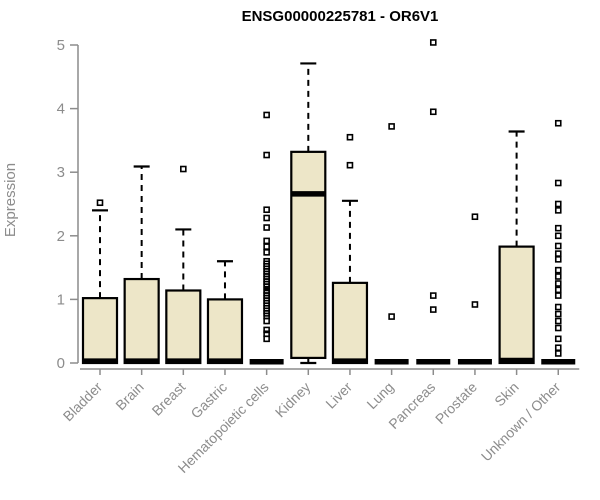  I want to click on x-tick-label: Prostate, so click(456, 403).